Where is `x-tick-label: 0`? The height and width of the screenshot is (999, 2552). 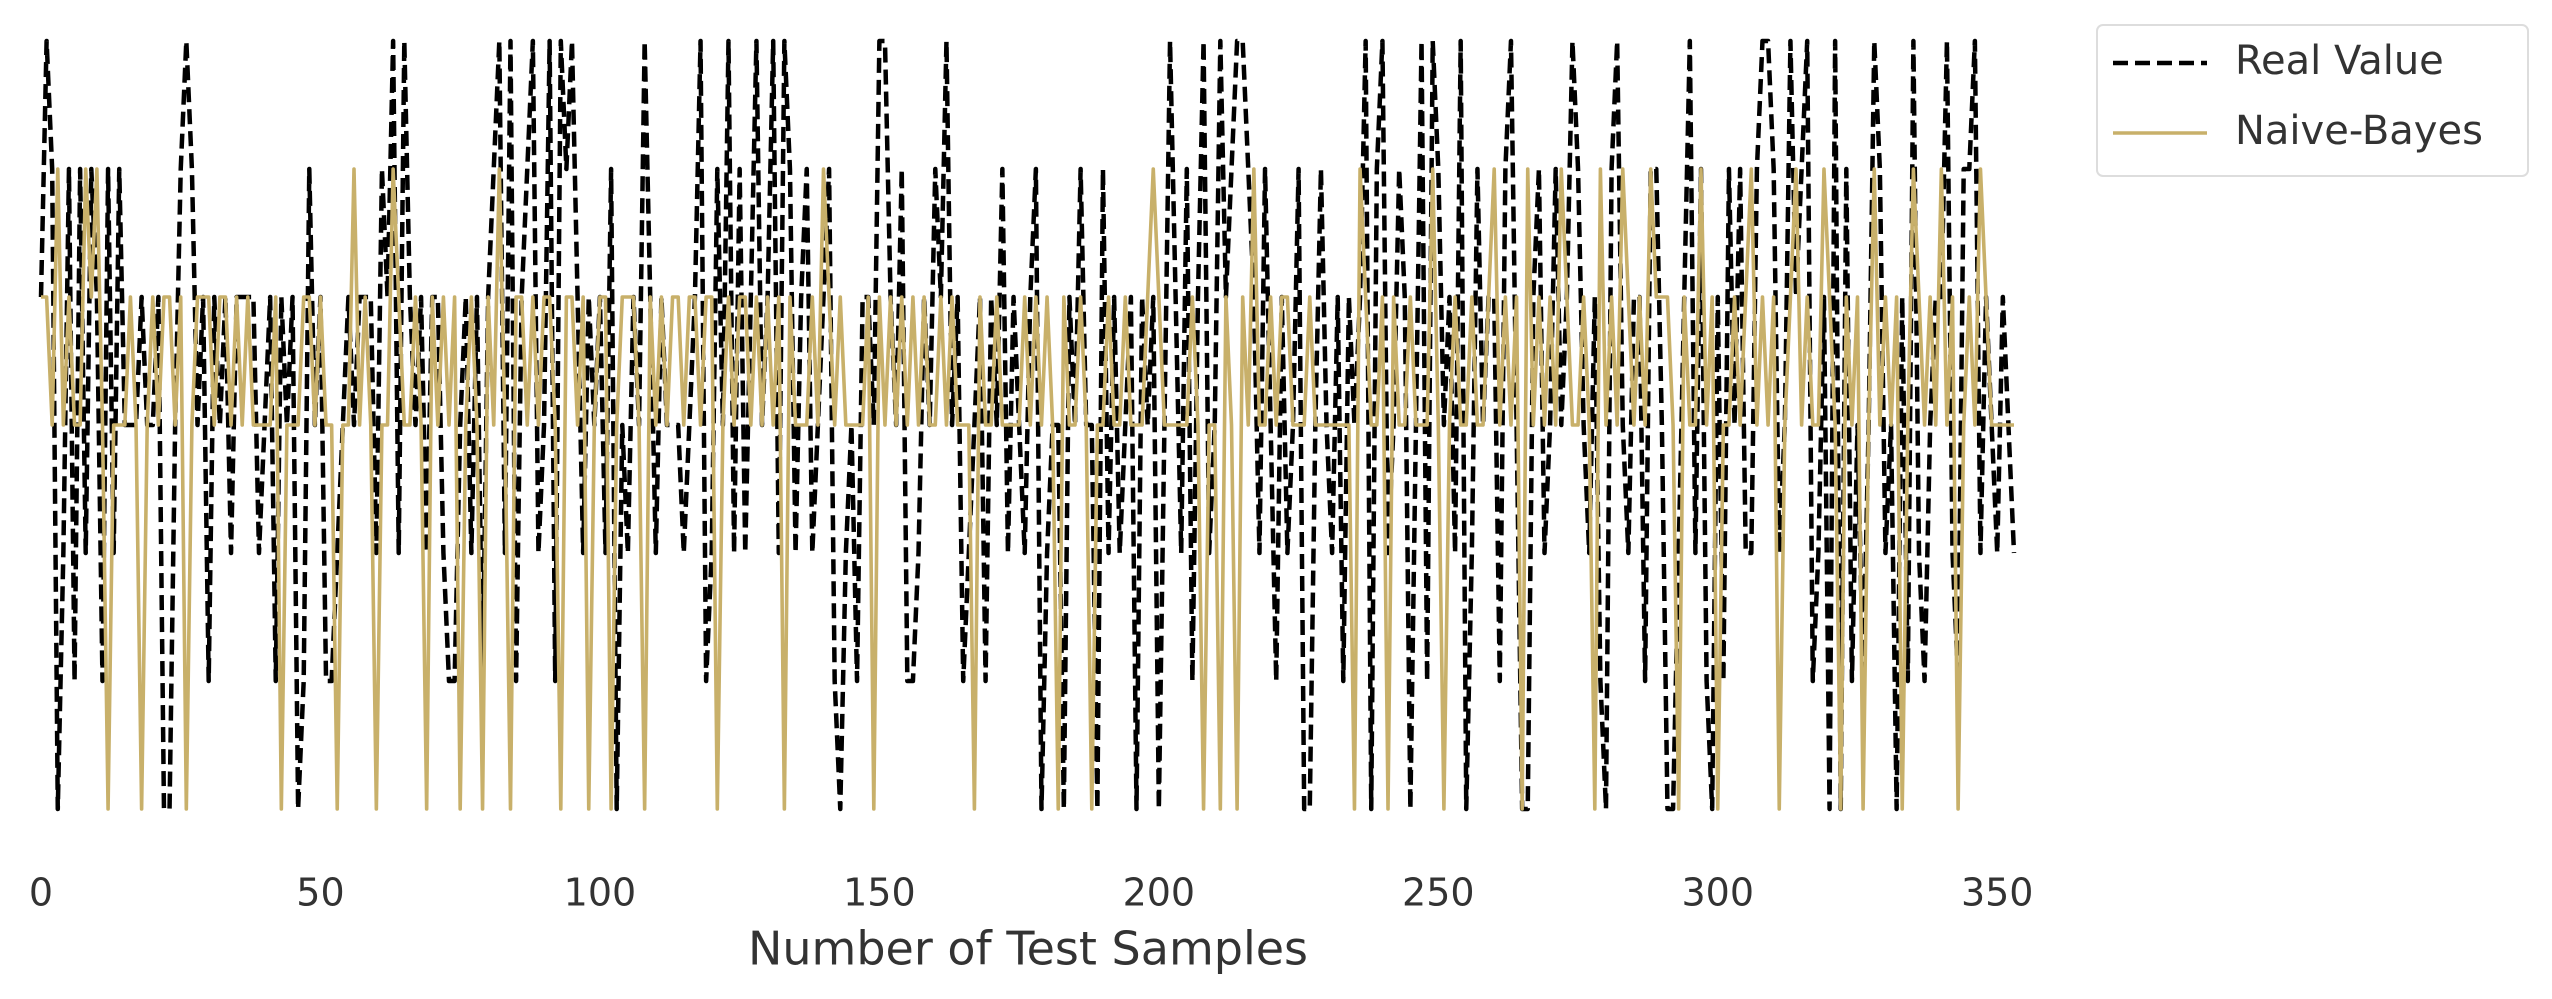
x-tick-label: 0 is located at coordinates (41, 893).